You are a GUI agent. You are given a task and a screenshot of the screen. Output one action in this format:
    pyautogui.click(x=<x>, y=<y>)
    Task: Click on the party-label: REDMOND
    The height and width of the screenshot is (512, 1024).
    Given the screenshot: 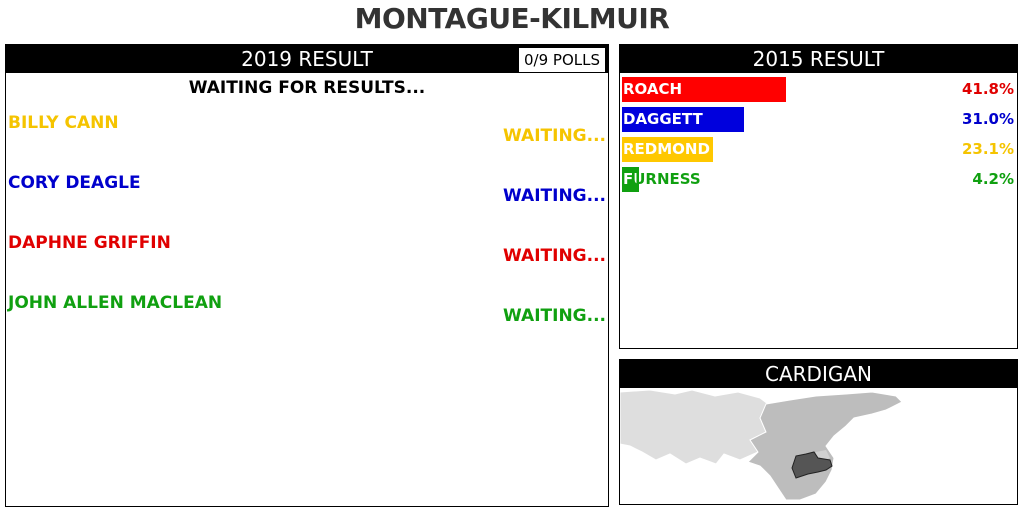 What is the action you would take?
    pyautogui.click(x=666, y=149)
    